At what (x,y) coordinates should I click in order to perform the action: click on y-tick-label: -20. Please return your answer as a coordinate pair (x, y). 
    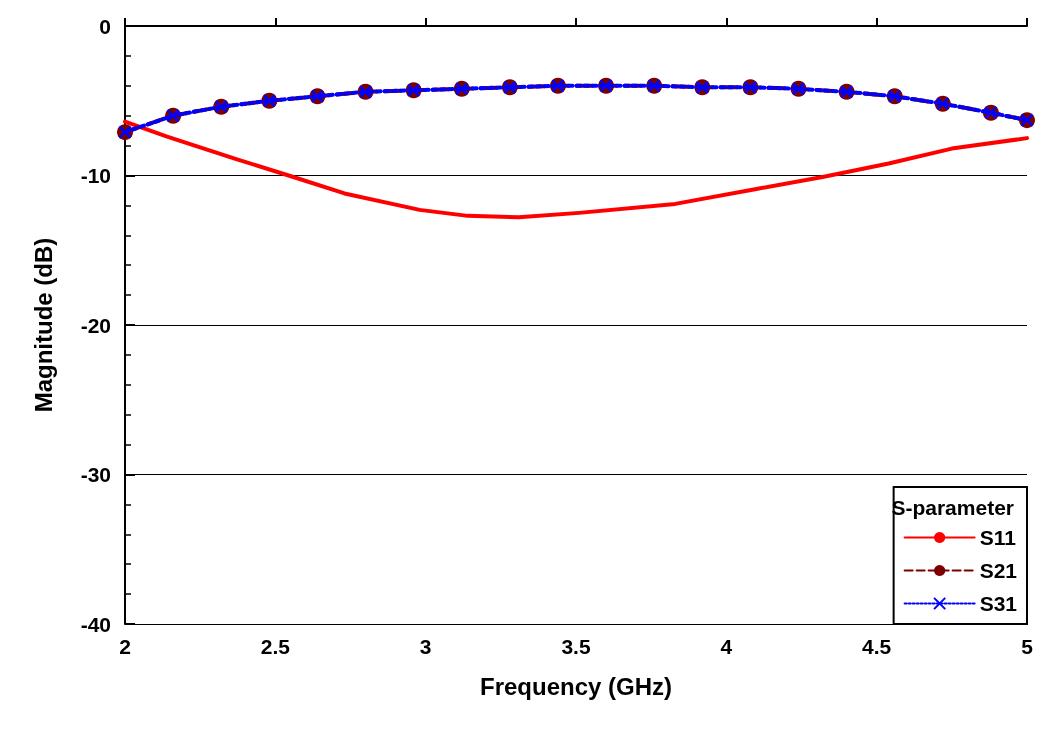
    Looking at the image, I should click on (95, 325).